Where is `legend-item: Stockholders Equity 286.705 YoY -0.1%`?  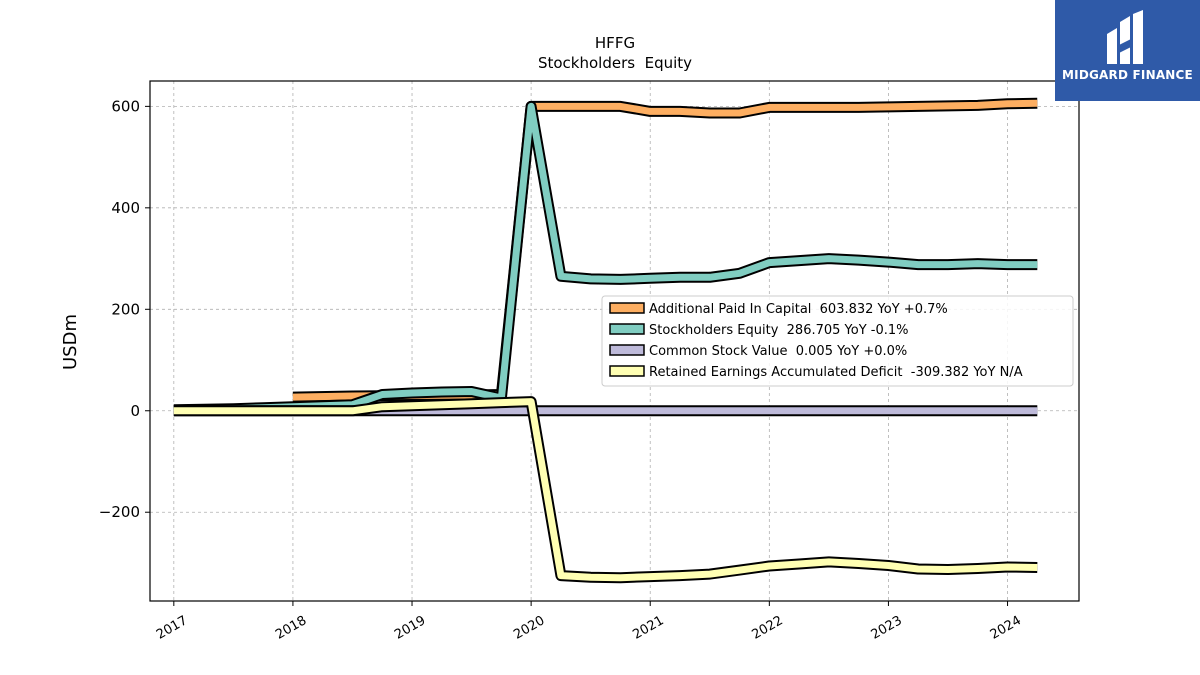
legend-item: Stockholders Equity 286.705 YoY -0.1% is located at coordinates (759, 330).